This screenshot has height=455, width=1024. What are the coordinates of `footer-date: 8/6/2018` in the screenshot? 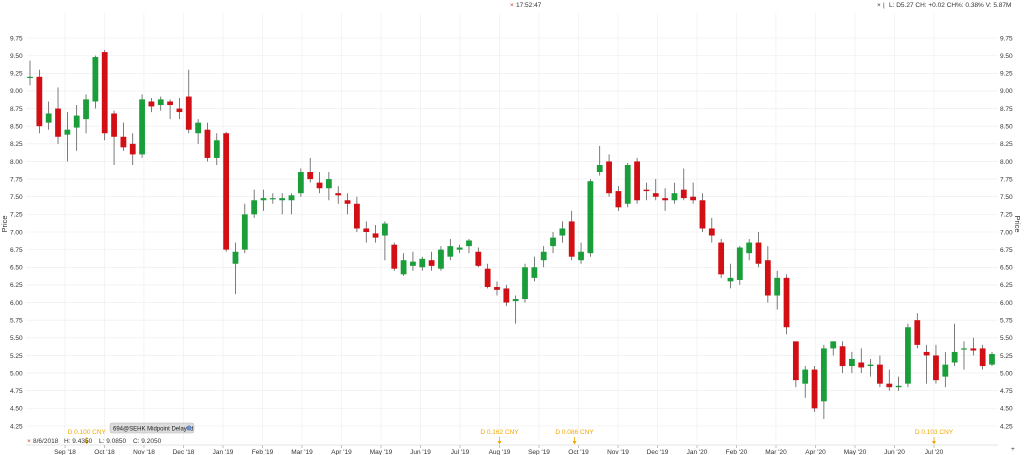 It's located at (46, 441).